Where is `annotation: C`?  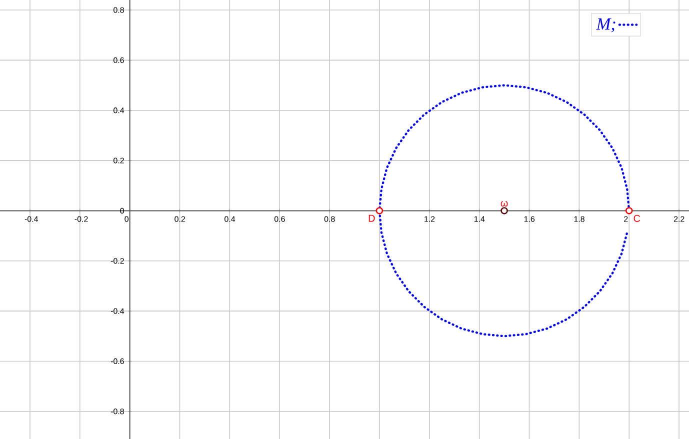
annotation: C is located at coordinates (637, 218).